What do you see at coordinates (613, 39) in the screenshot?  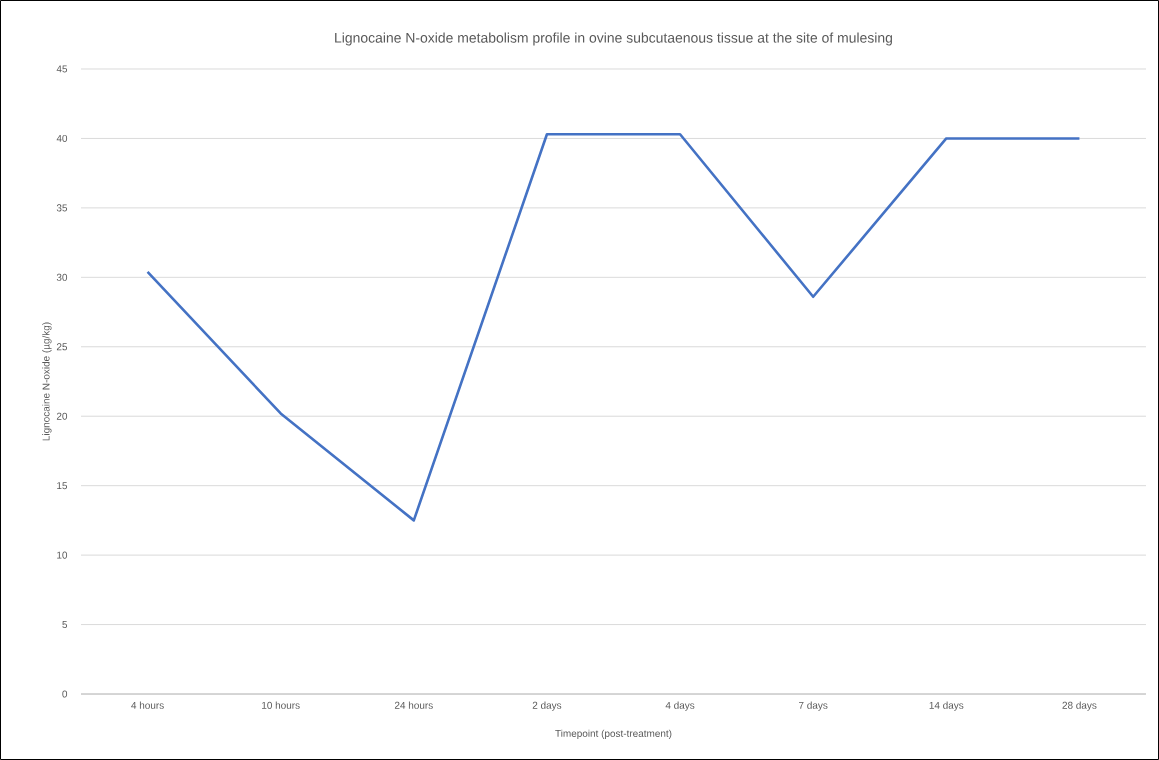 I see `chart-title: Lignocaine N-oxide metabolism profile in ovine subcutaenous tissue at the site of mulesing` at bounding box center [613, 39].